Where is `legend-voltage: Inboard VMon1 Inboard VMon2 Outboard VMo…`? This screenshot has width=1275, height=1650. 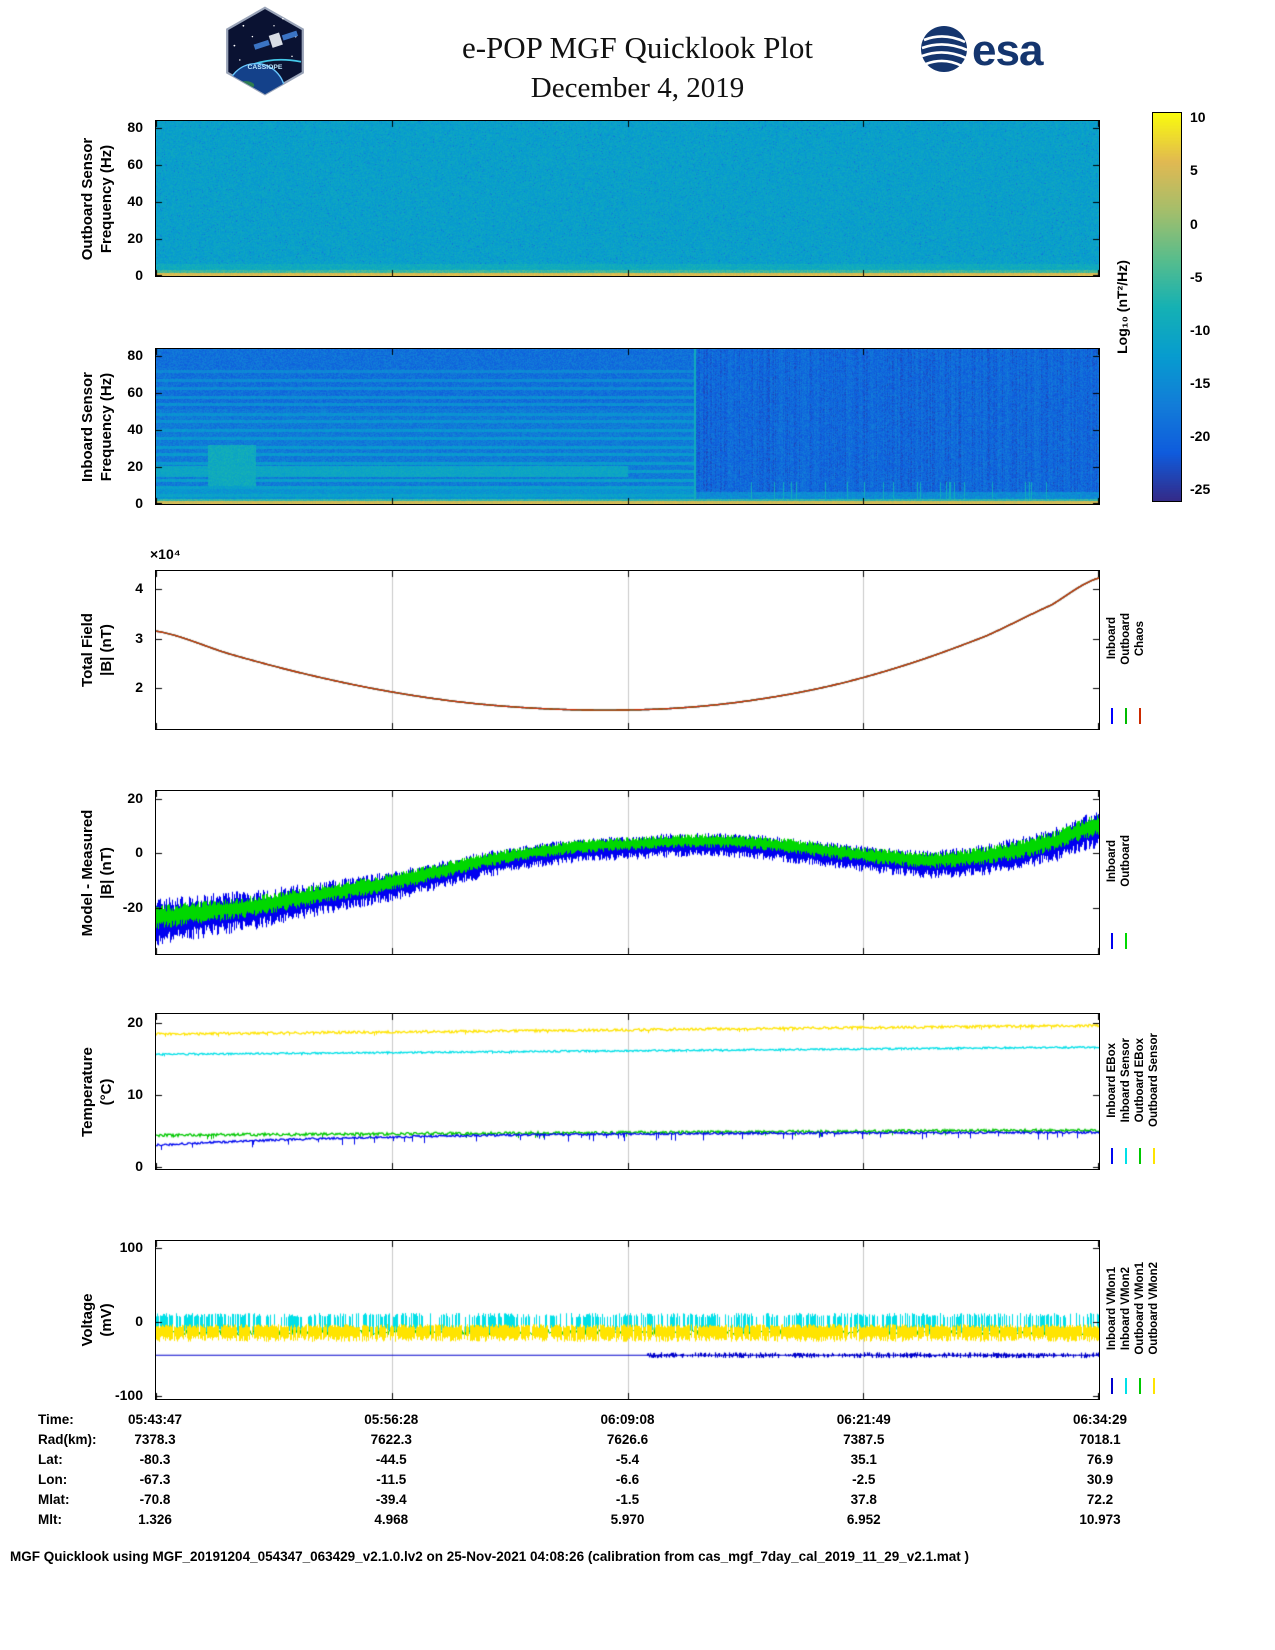 legend-voltage: Inboard VMon1 Inboard VMon2 Outboard VMo… is located at coordinates (1132, 1320).